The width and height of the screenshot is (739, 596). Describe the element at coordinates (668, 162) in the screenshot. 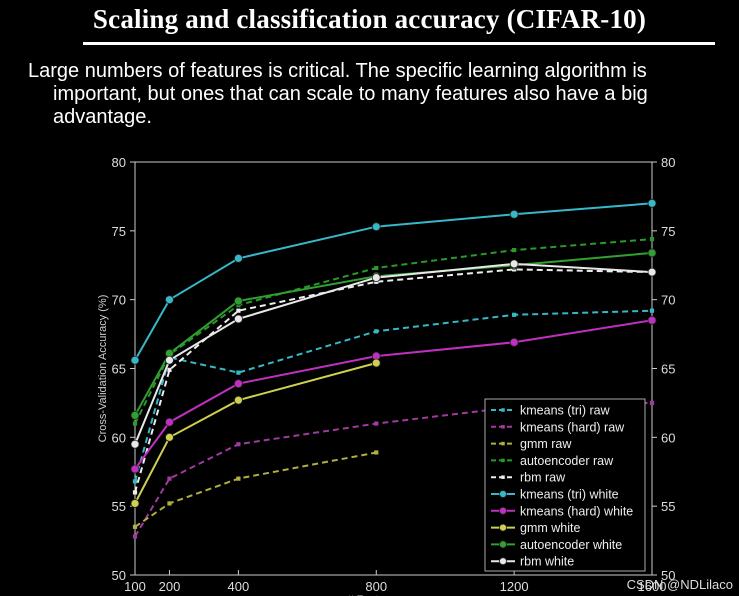

I see `y-tick-label-right: 80` at that location.